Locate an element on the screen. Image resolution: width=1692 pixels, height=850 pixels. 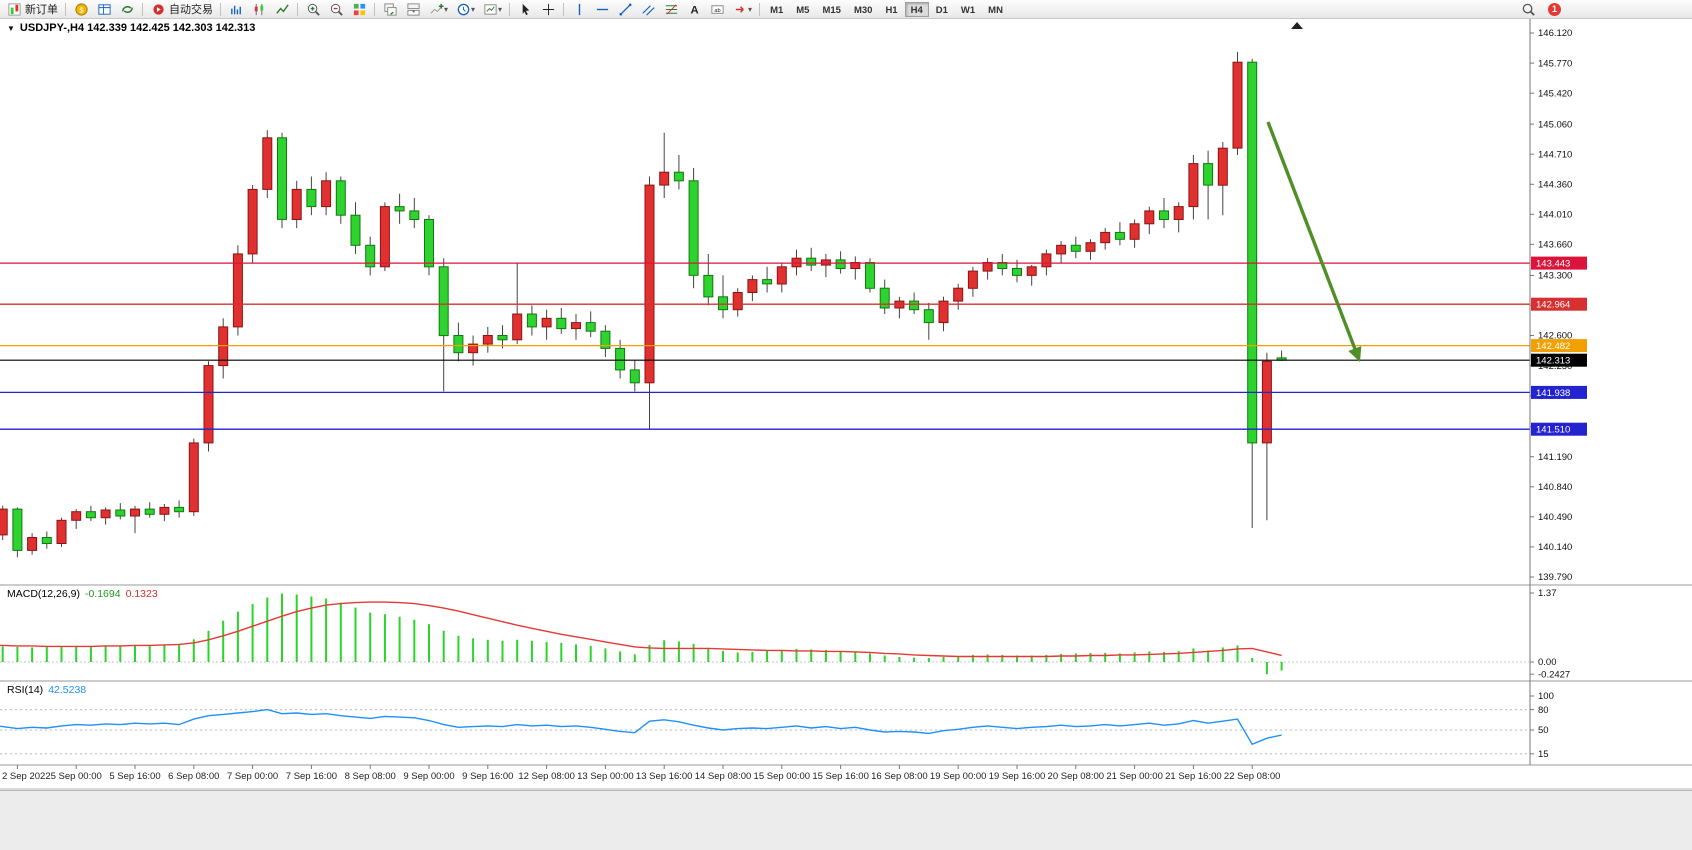
price-axis-label: 141.190 is located at coordinates (1555, 457).